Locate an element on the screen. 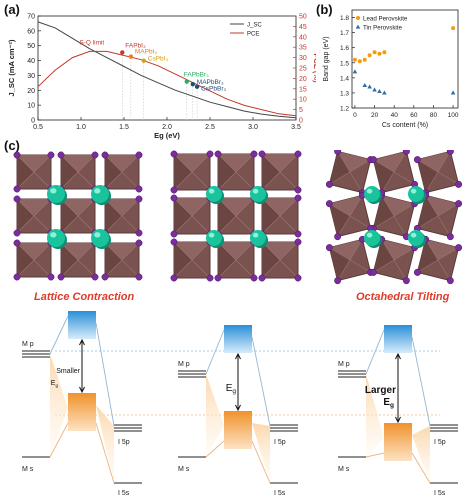 This screenshot has height=503, width=474. x-tick-label: 2.5 is located at coordinates (210, 127).